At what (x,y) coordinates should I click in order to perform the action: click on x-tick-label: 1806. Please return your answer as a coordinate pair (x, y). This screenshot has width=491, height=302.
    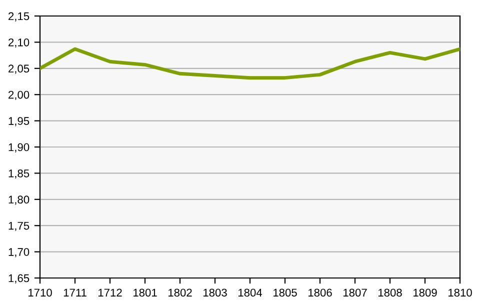
    Looking at the image, I should click on (320, 292).